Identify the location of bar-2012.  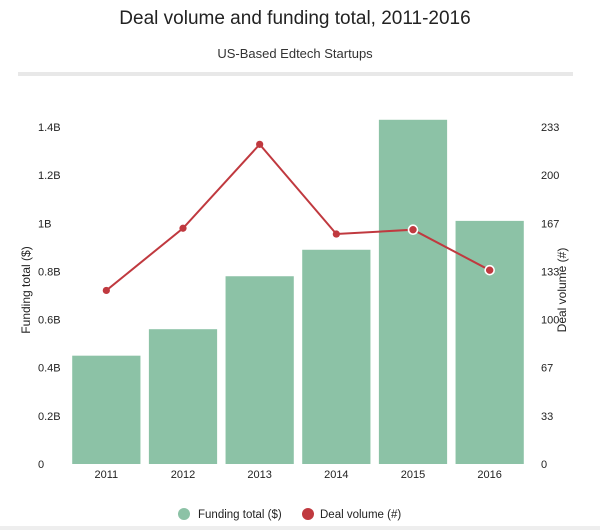
(183, 396).